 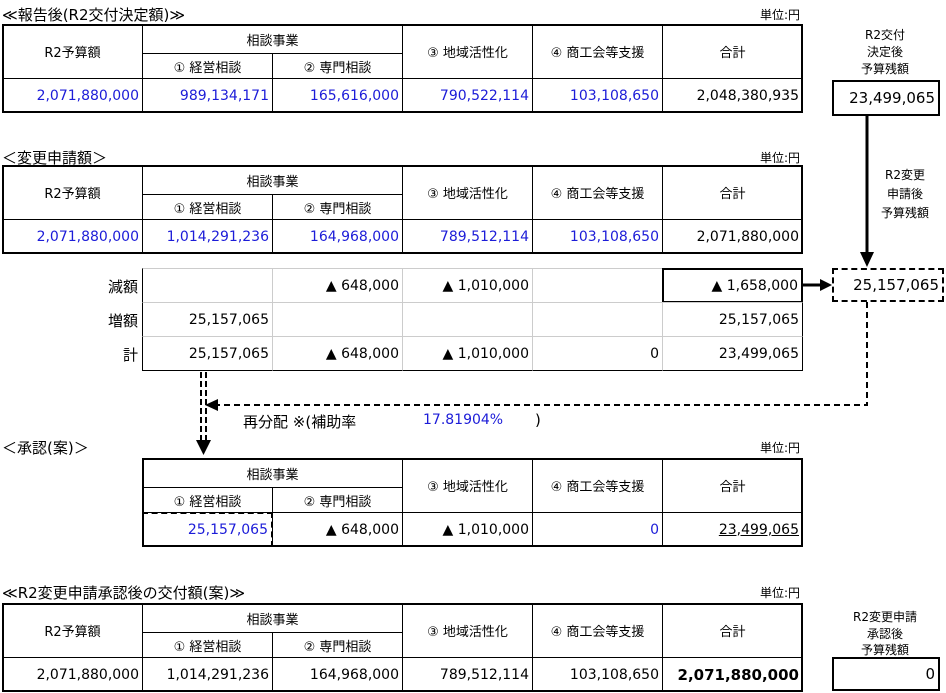 What do you see at coordinates (885, 52) in the screenshot?
I see `side-label: 決定後` at bounding box center [885, 52].